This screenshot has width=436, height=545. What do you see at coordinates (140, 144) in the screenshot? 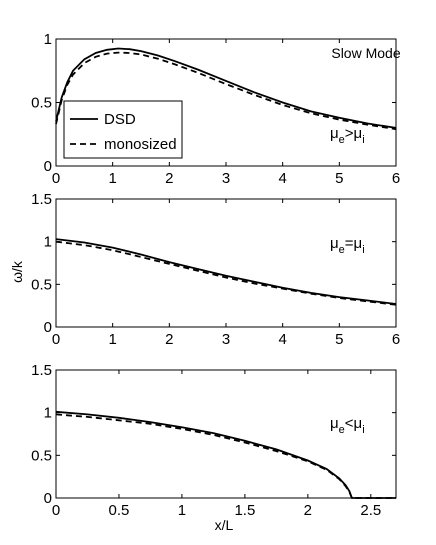
I see `legend-label: monosized` at bounding box center [140, 144].